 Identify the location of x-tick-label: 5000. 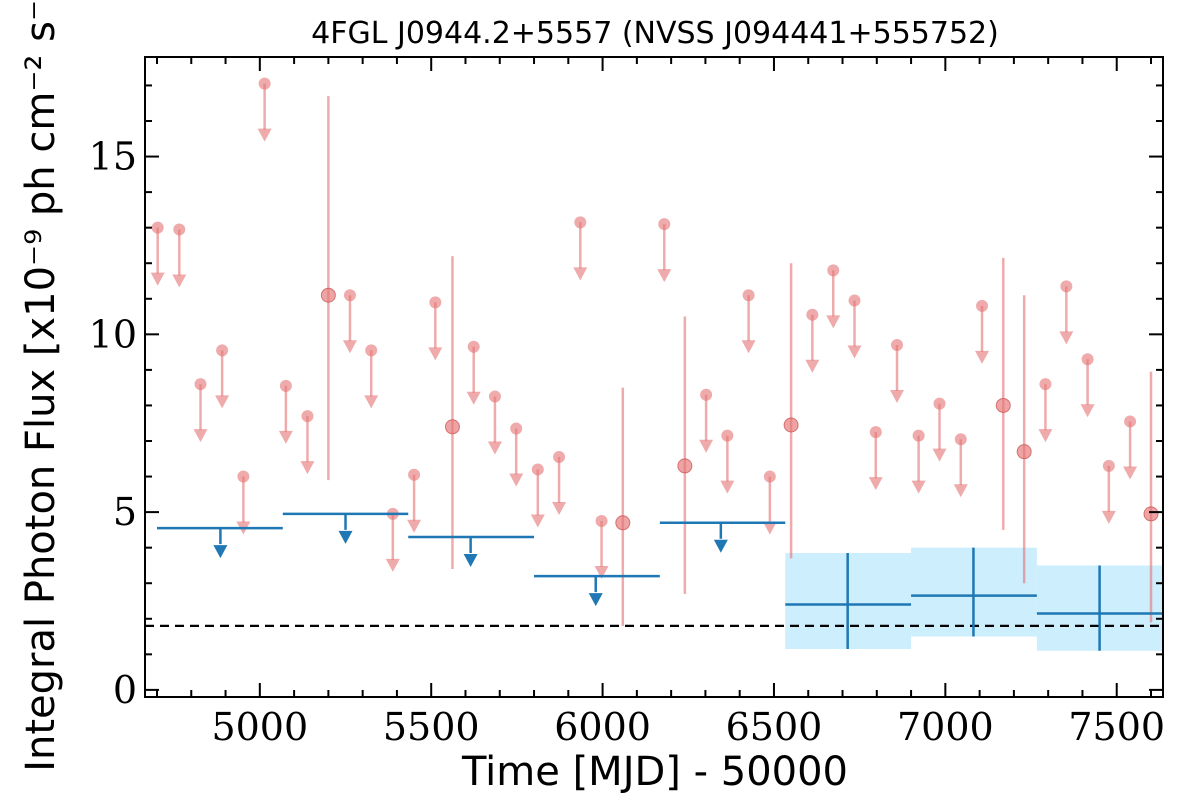
(259, 727).